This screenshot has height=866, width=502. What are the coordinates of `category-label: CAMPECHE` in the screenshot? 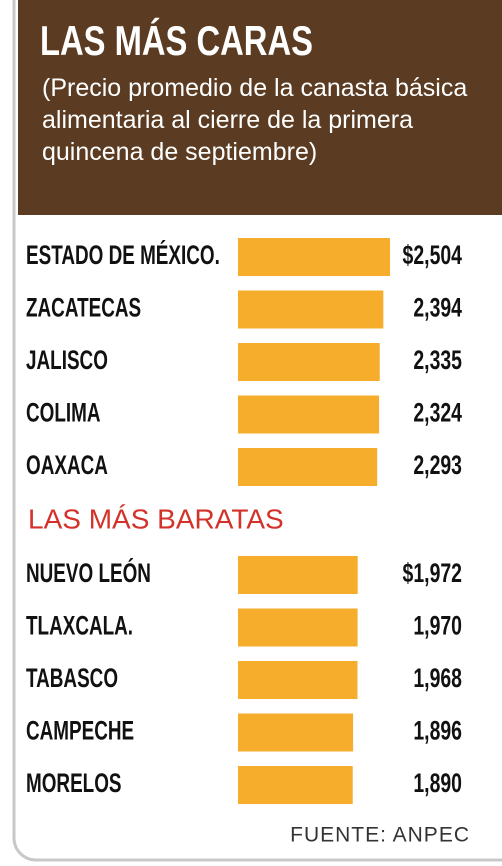 It's located at (80, 730).